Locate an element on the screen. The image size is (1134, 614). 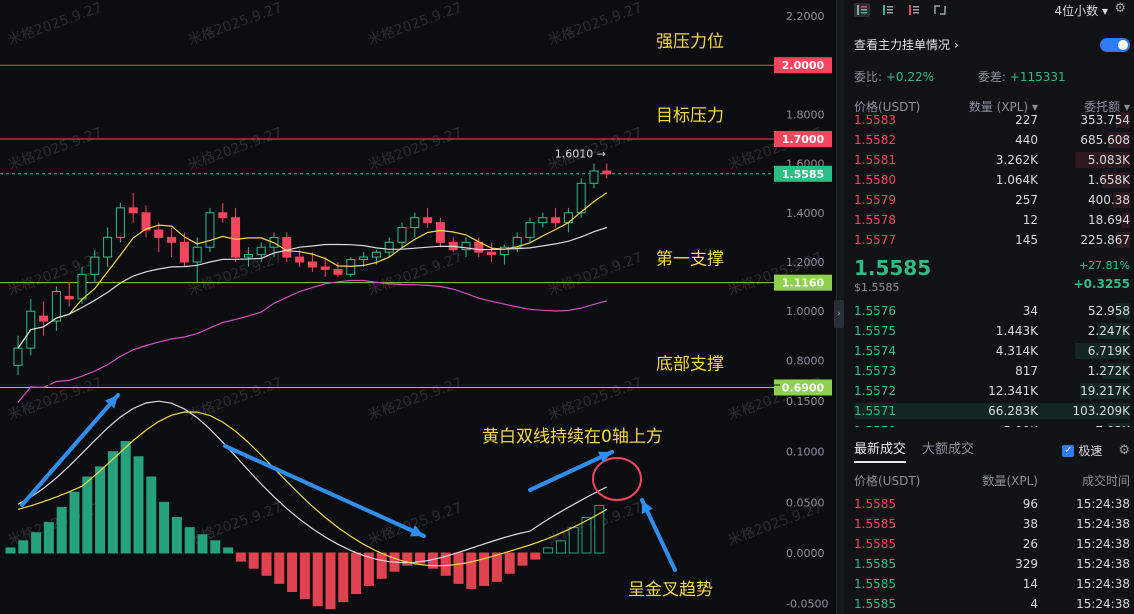
ask-row: 1.5583 227 353.754 is located at coordinates (992, 120).